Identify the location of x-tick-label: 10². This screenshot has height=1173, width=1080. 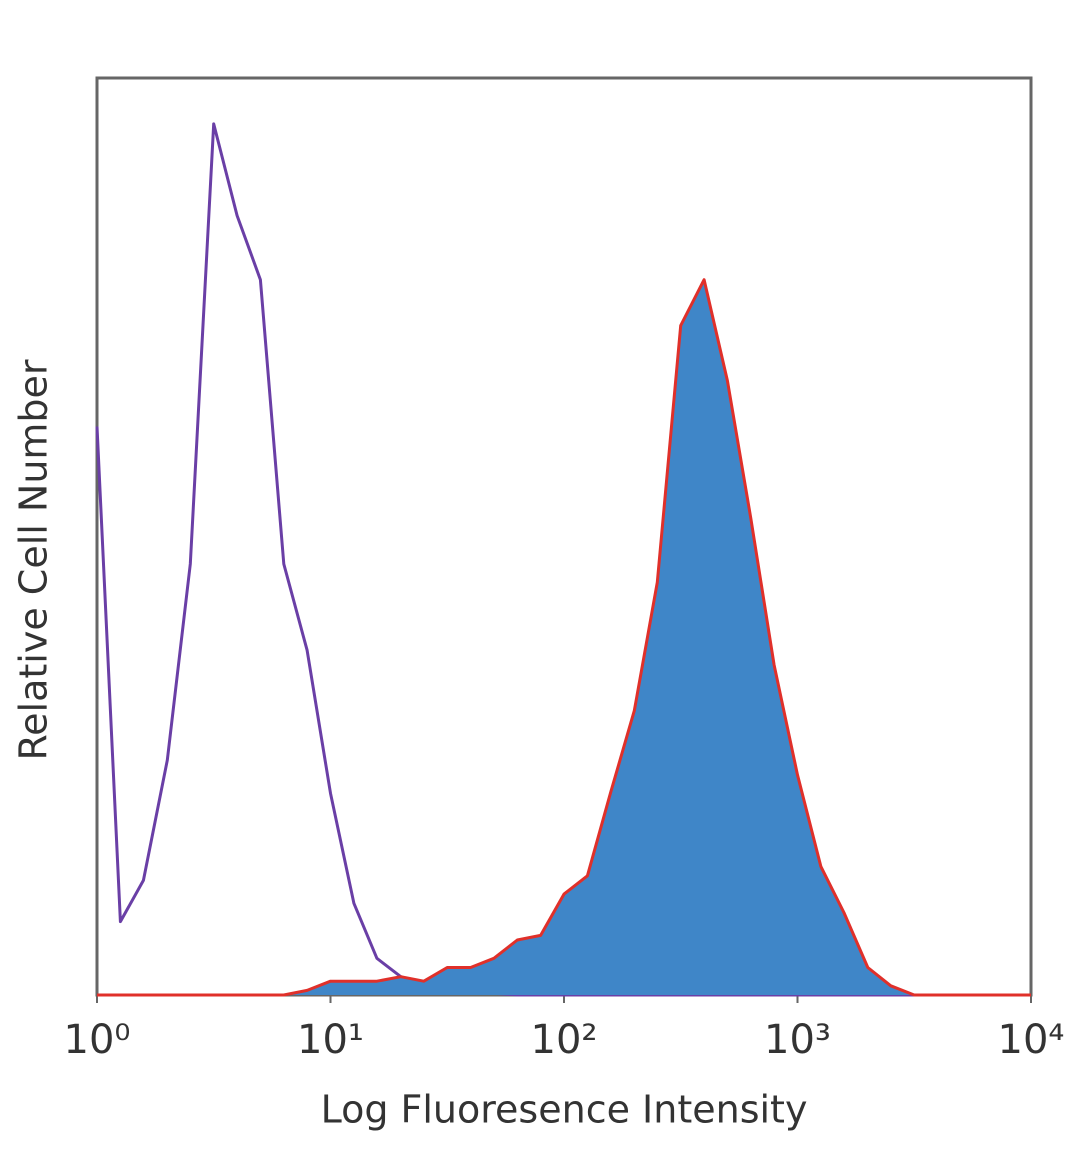
(564, 1040).